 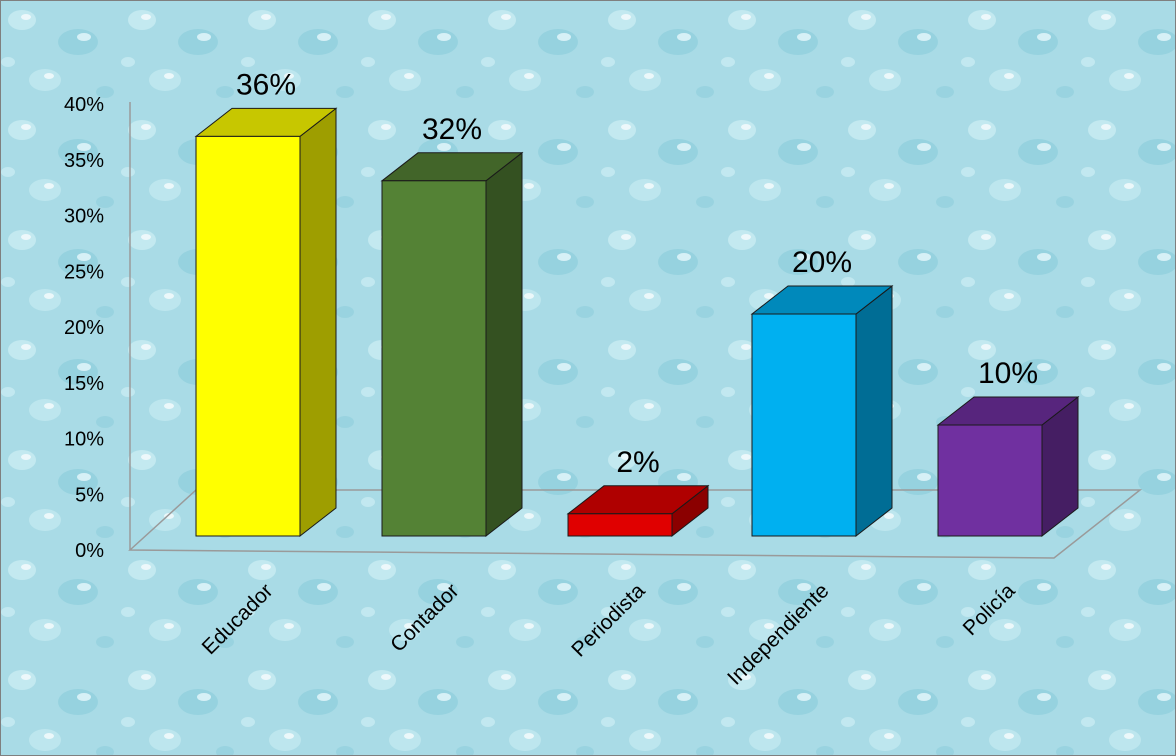 I want to click on y-tick-label: 35%, so click(x=84, y=161).